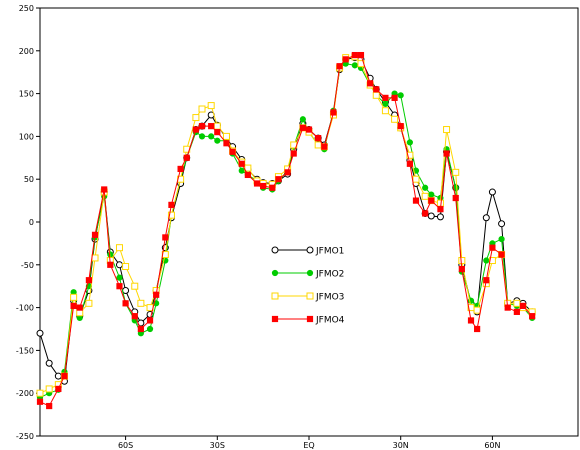 The width and height of the screenshot is (580, 450). I want to click on legend-label: JFMO1, so click(329, 252).